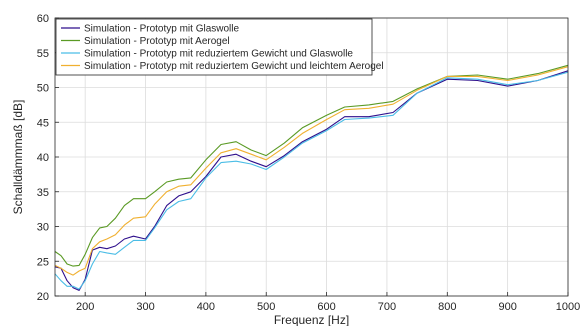 The width and height of the screenshot is (582, 326). Describe the element at coordinates (43, 19) in the screenshot. I see `y-tick-label: 60` at that location.